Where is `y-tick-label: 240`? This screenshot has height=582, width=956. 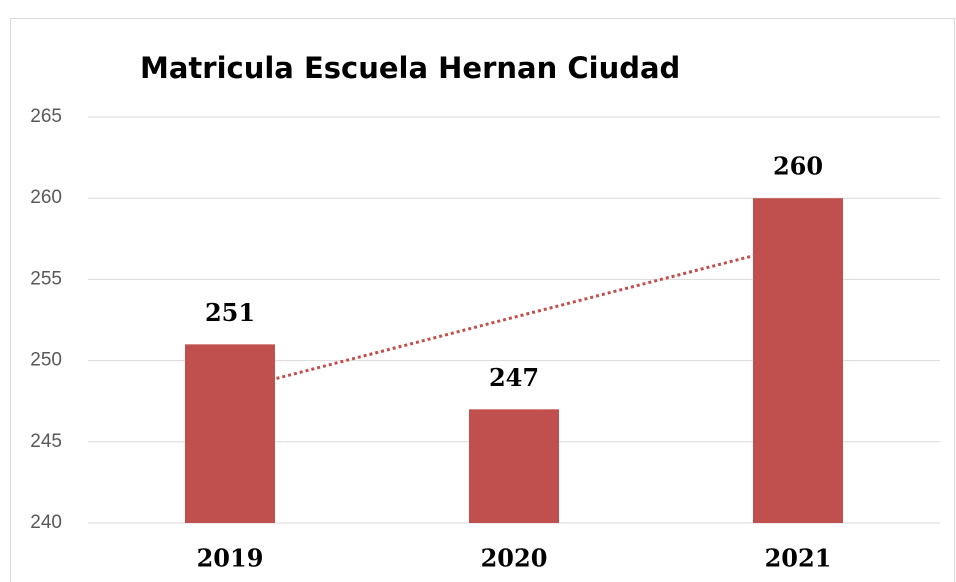 y-tick-label: 240 is located at coordinates (46, 522).